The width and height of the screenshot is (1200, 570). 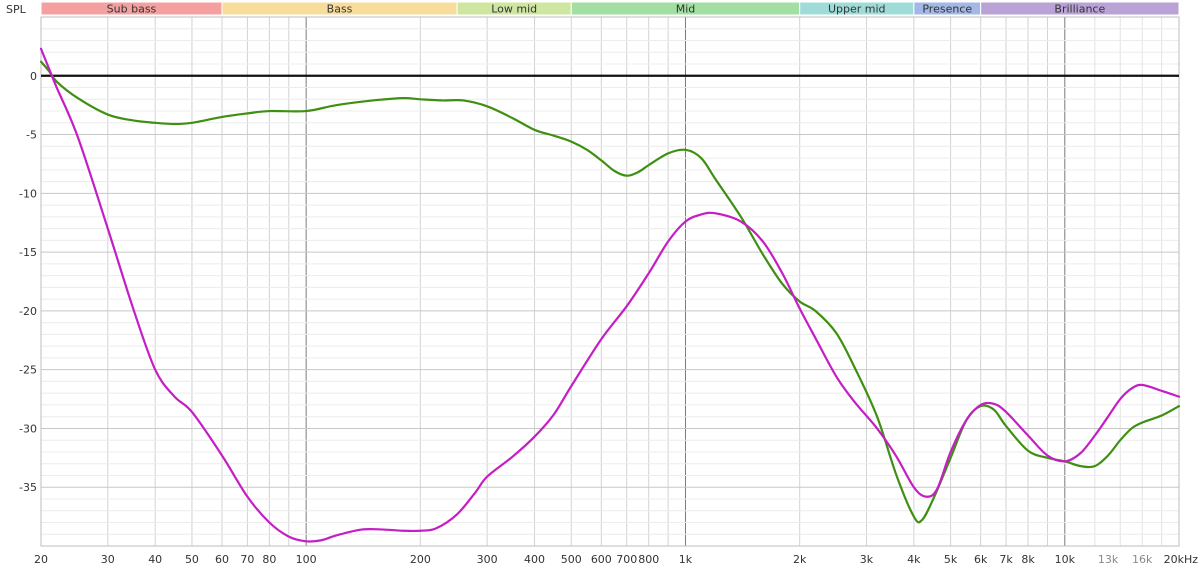 What do you see at coordinates (867, 559) in the screenshot?
I see `x-tick-label: 3k` at bounding box center [867, 559].